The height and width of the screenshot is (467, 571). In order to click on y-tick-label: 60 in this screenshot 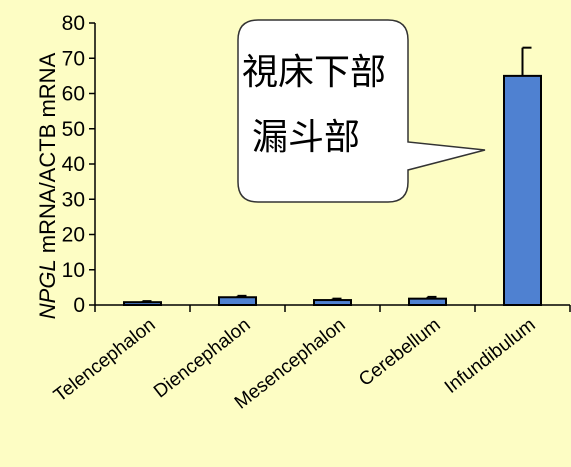, I will do `click(73, 94)`.